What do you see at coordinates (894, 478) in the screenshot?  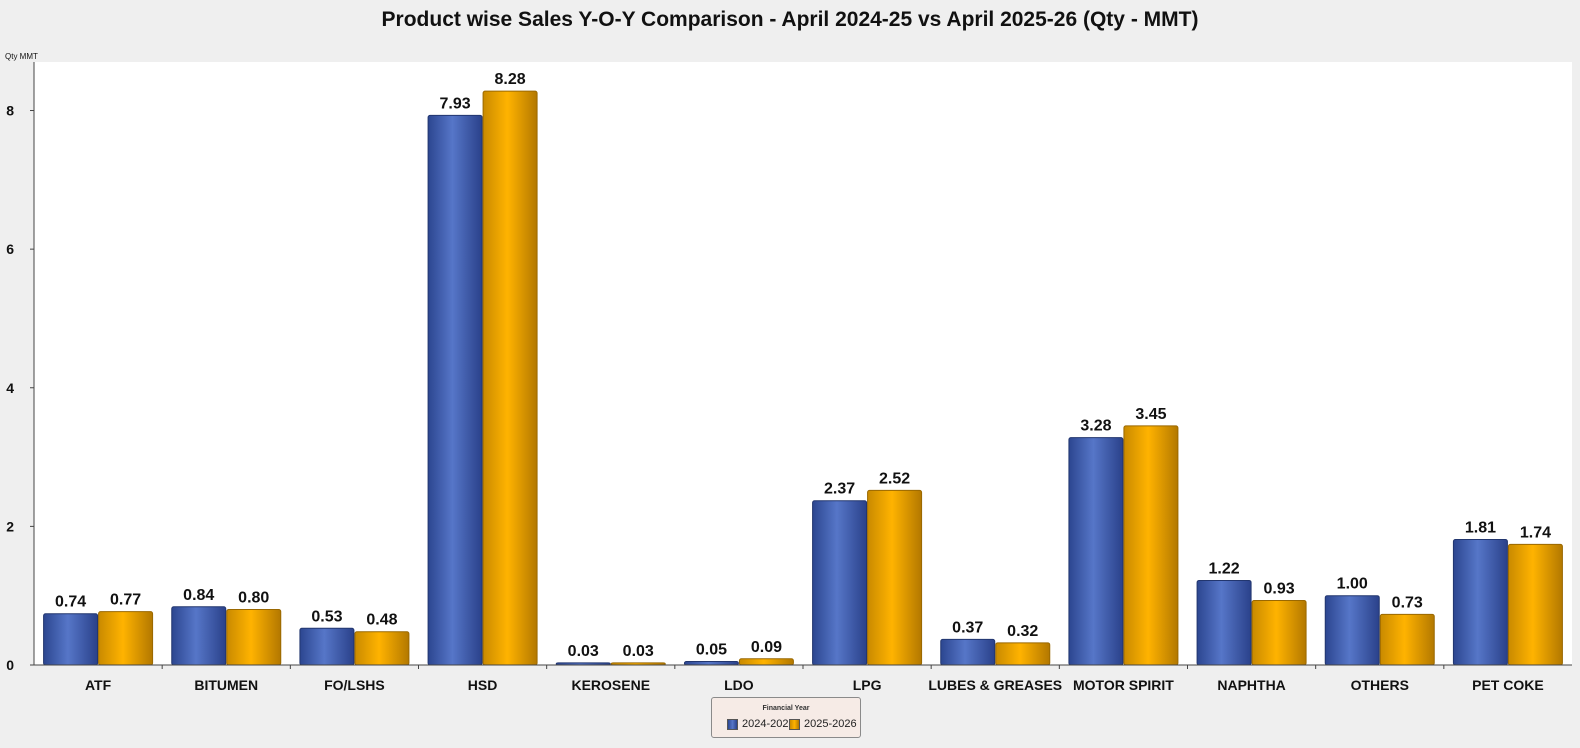 I see `data-label: 2.52` at bounding box center [894, 478].